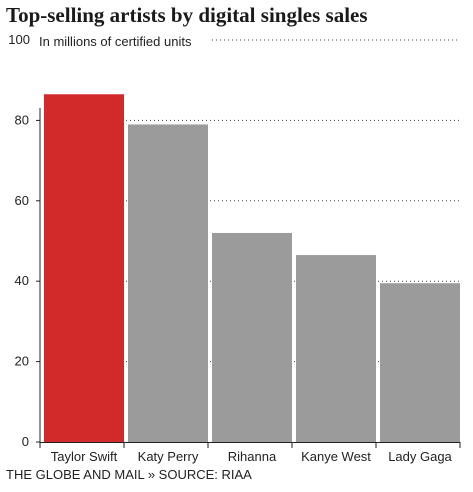 This screenshot has width=473, height=492. What do you see at coordinates (168, 283) in the screenshot?
I see `bar-katy-perry` at bounding box center [168, 283].